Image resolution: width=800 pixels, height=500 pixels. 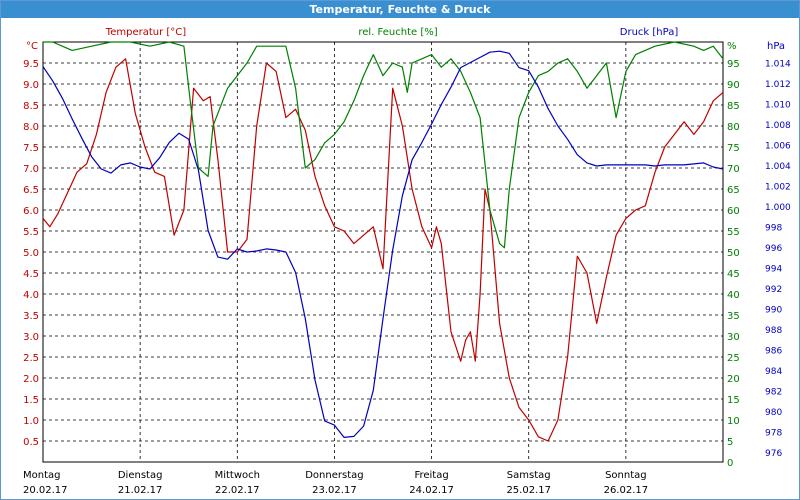 What do you see at coordinates (31, 211) in the screenshot?
I see `temperature-tick-label: 6.0` at bounding box center [31, 211].